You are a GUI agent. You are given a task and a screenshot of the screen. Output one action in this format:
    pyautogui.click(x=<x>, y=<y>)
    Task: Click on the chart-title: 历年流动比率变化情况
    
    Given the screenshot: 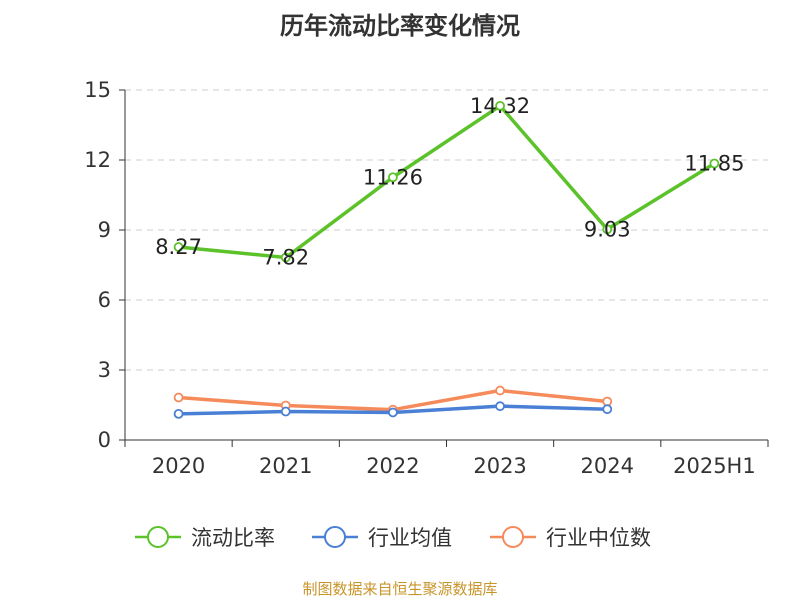 What is the action you would take?
    pyautogui.click(x=400, y=26)
    